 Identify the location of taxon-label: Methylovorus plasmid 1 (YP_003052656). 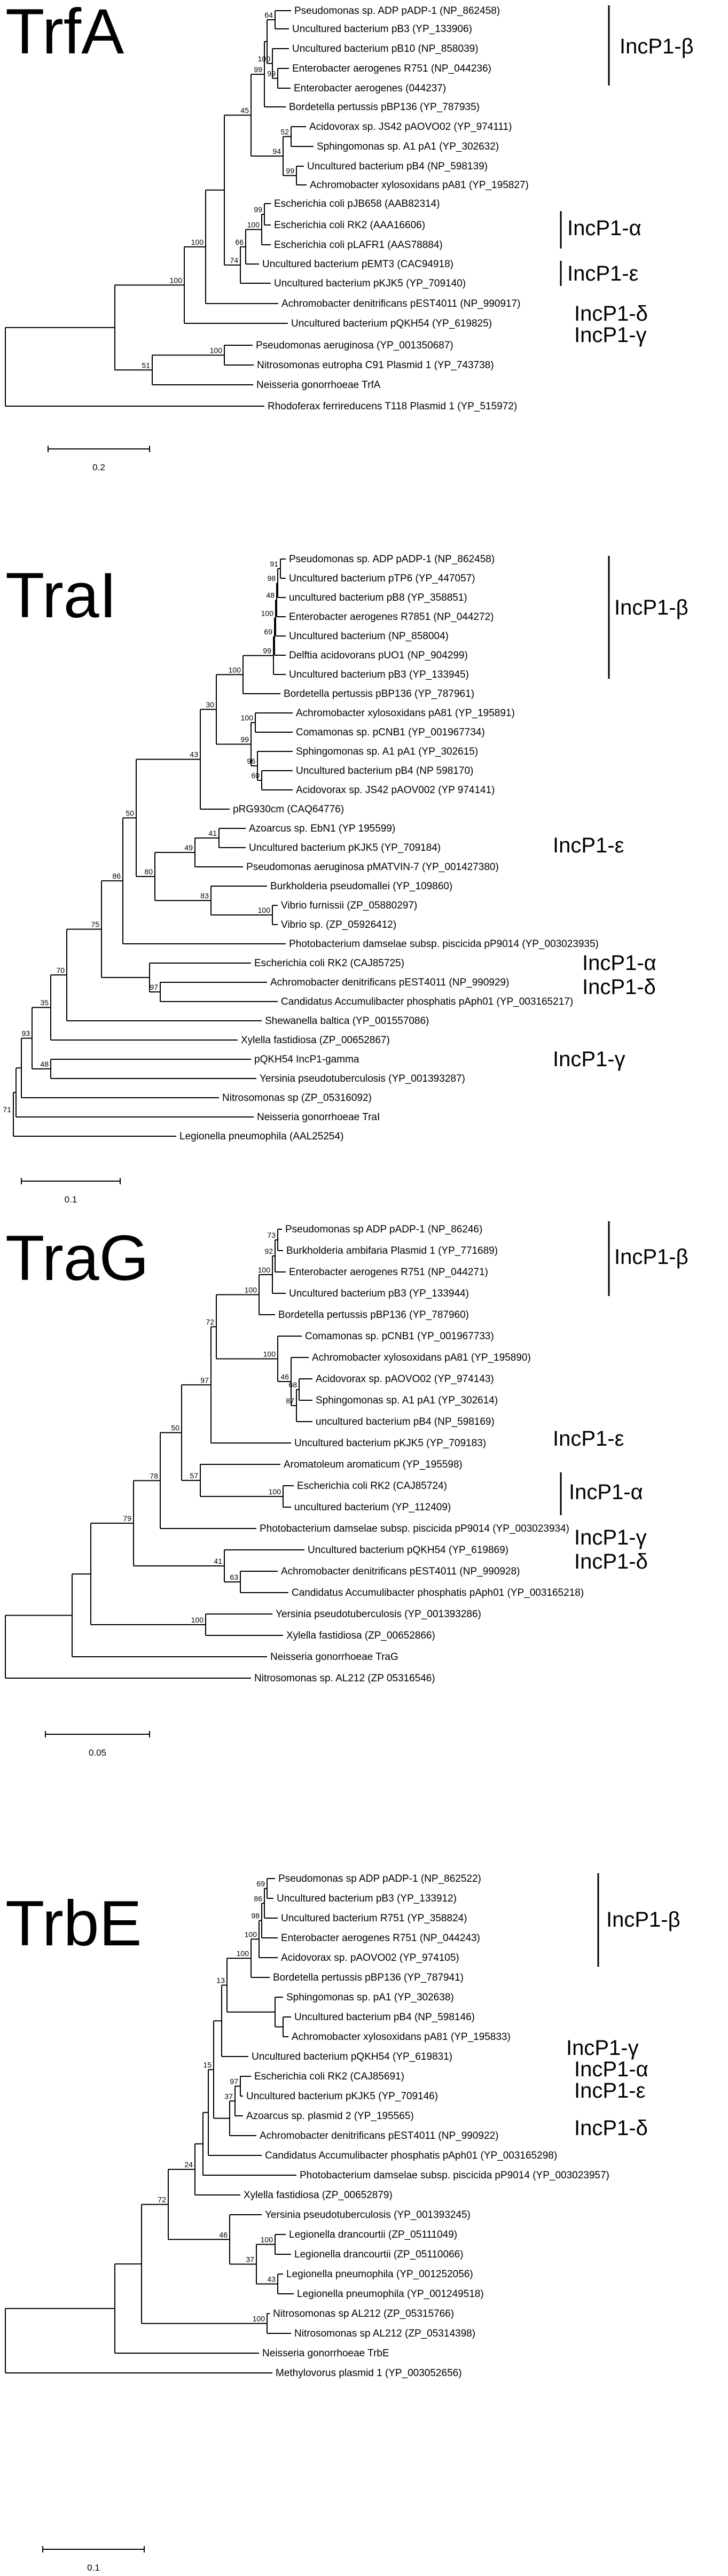
(369, 2373).